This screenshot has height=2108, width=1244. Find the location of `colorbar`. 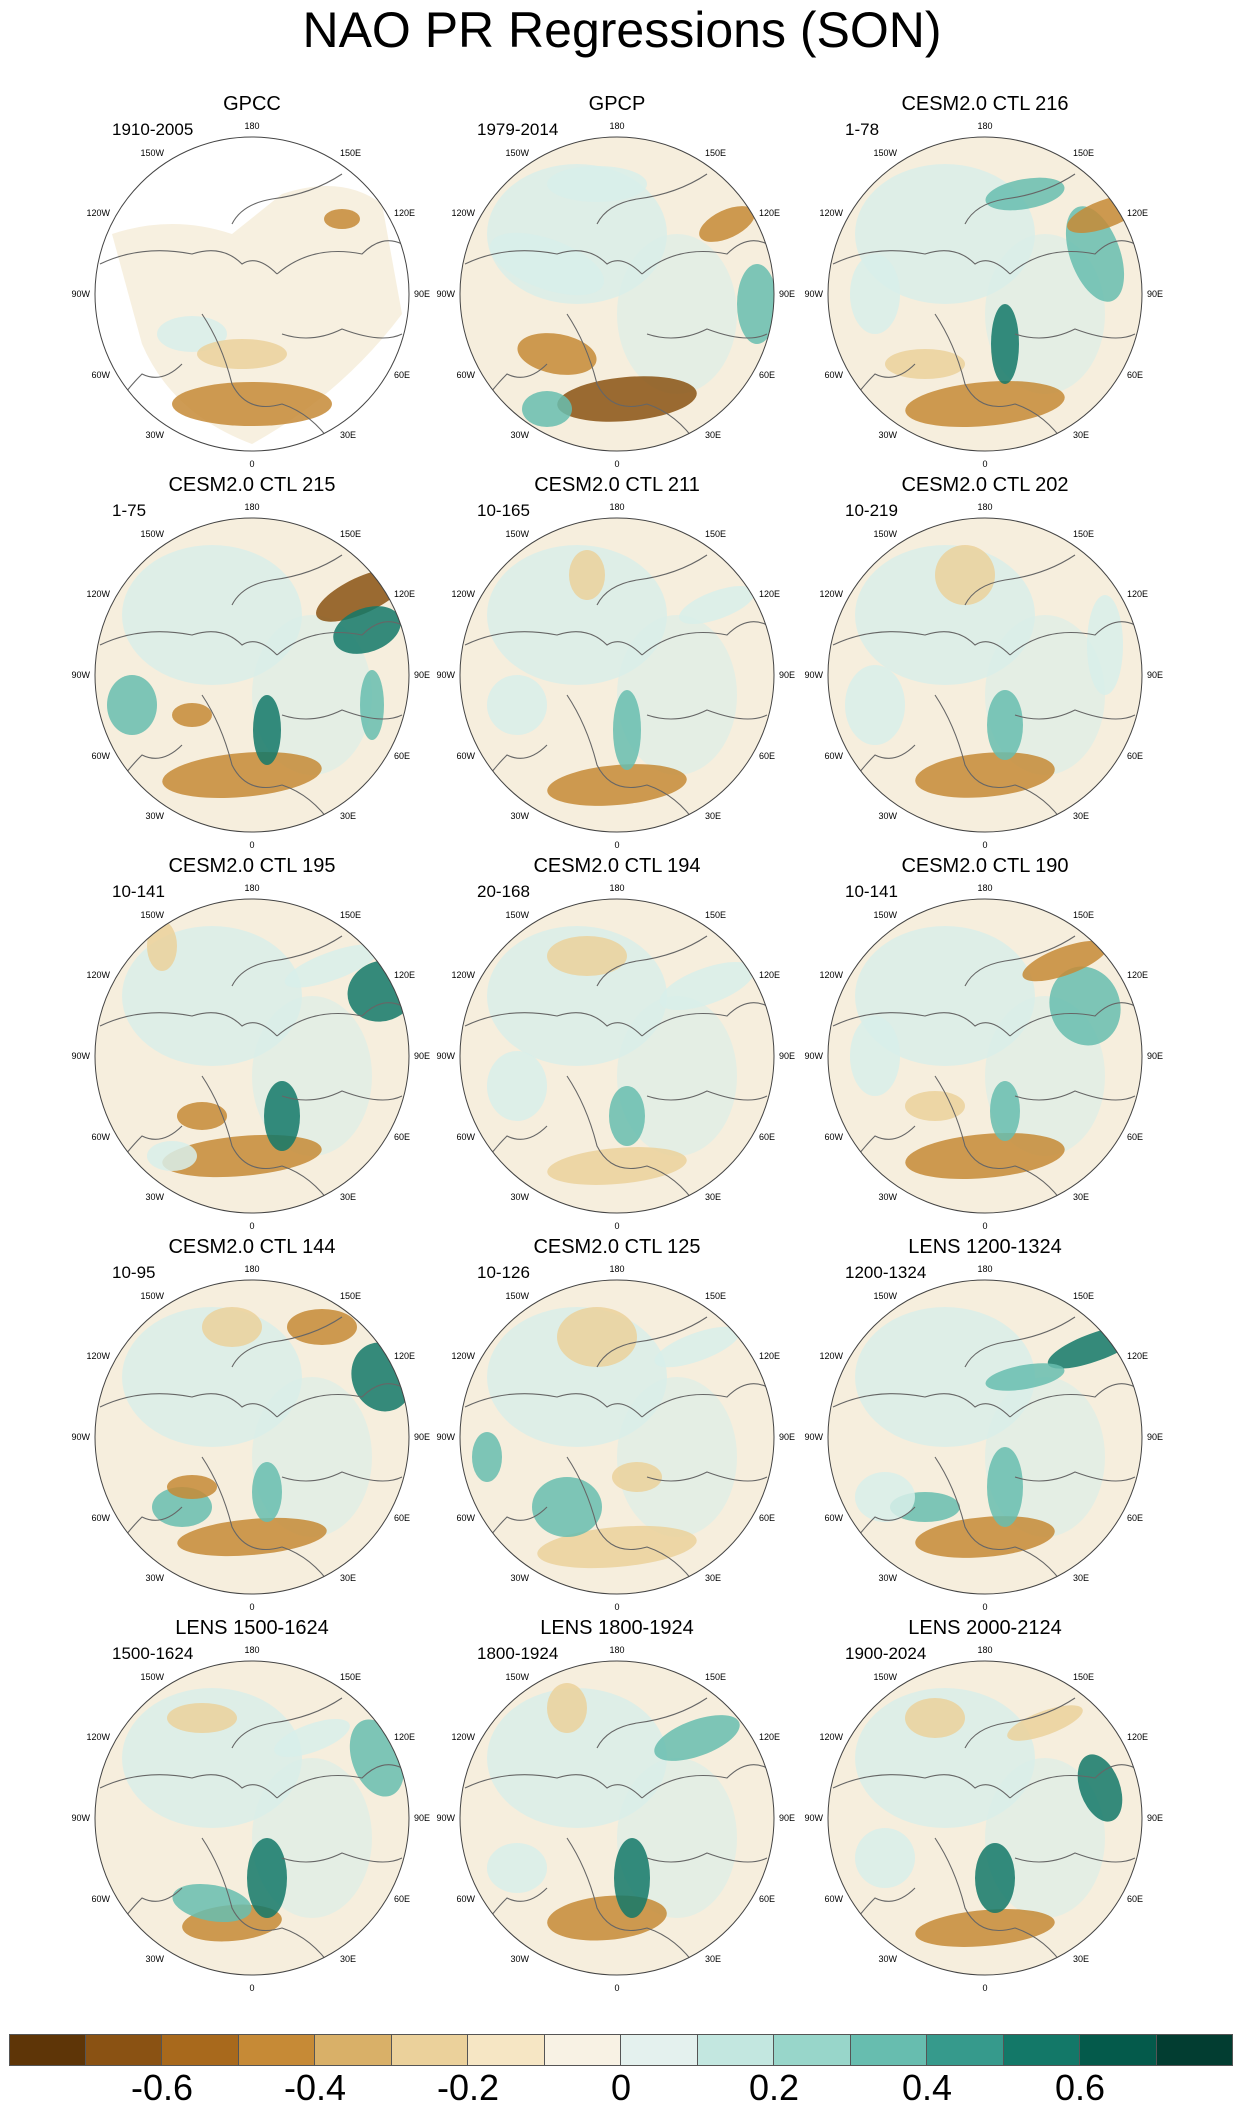

colorbar is located at coordinates (621, 2050).